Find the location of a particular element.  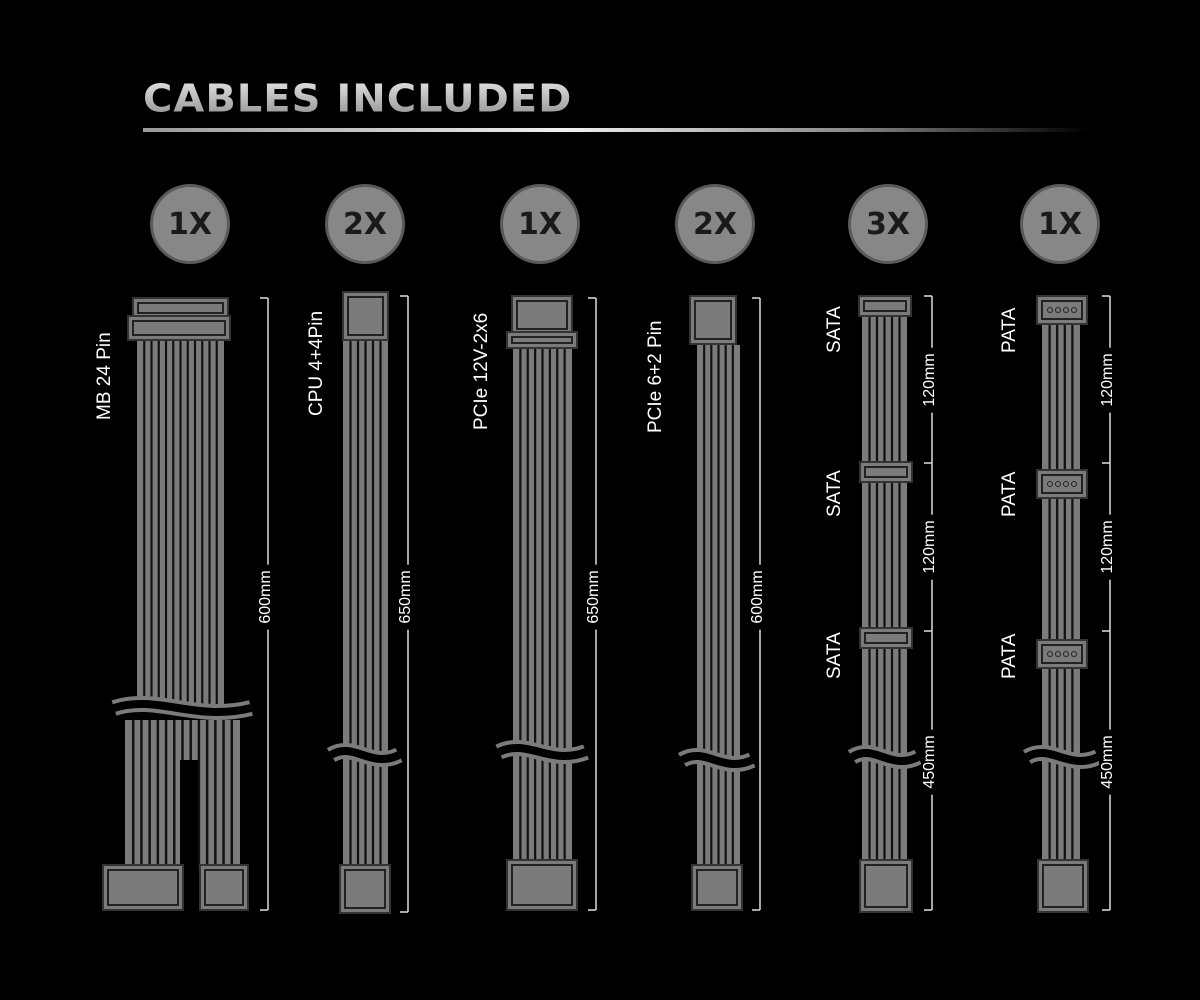

quantity-badge-pcie-12v: 1X is located at coordinates (540, 224).